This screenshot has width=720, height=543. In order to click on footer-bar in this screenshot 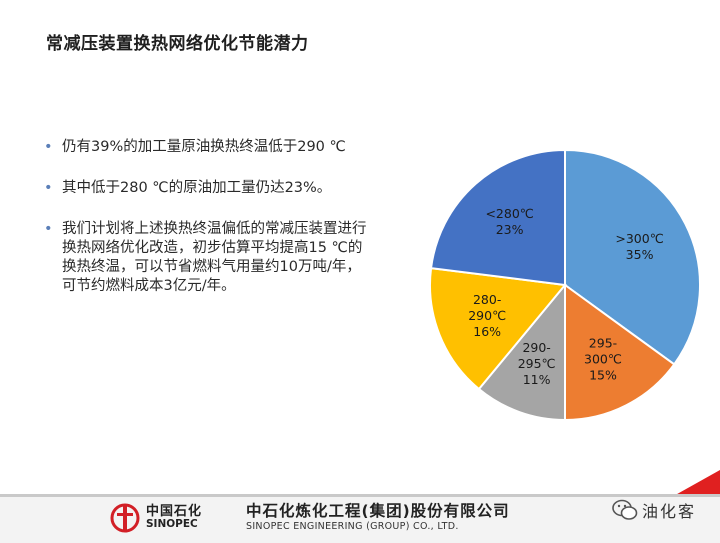, I will do `click(360, 518)`.